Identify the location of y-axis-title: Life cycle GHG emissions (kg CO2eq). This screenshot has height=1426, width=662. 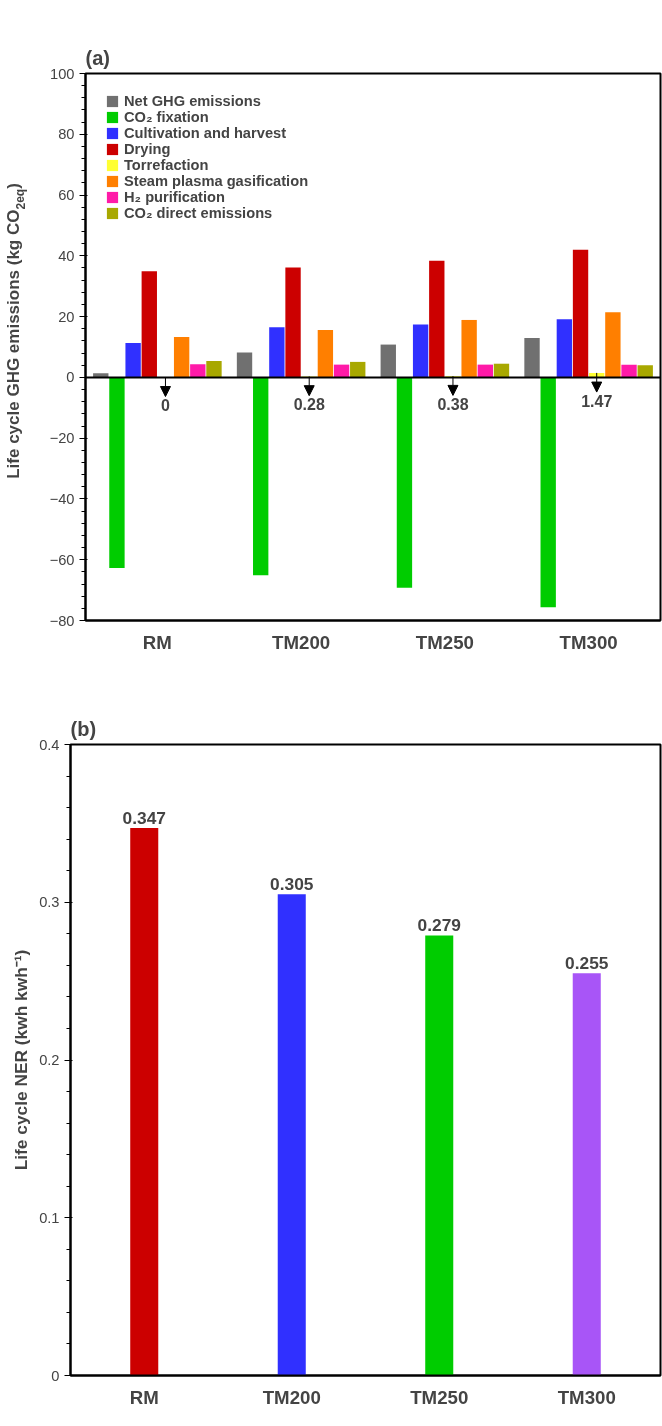
(15, 330).